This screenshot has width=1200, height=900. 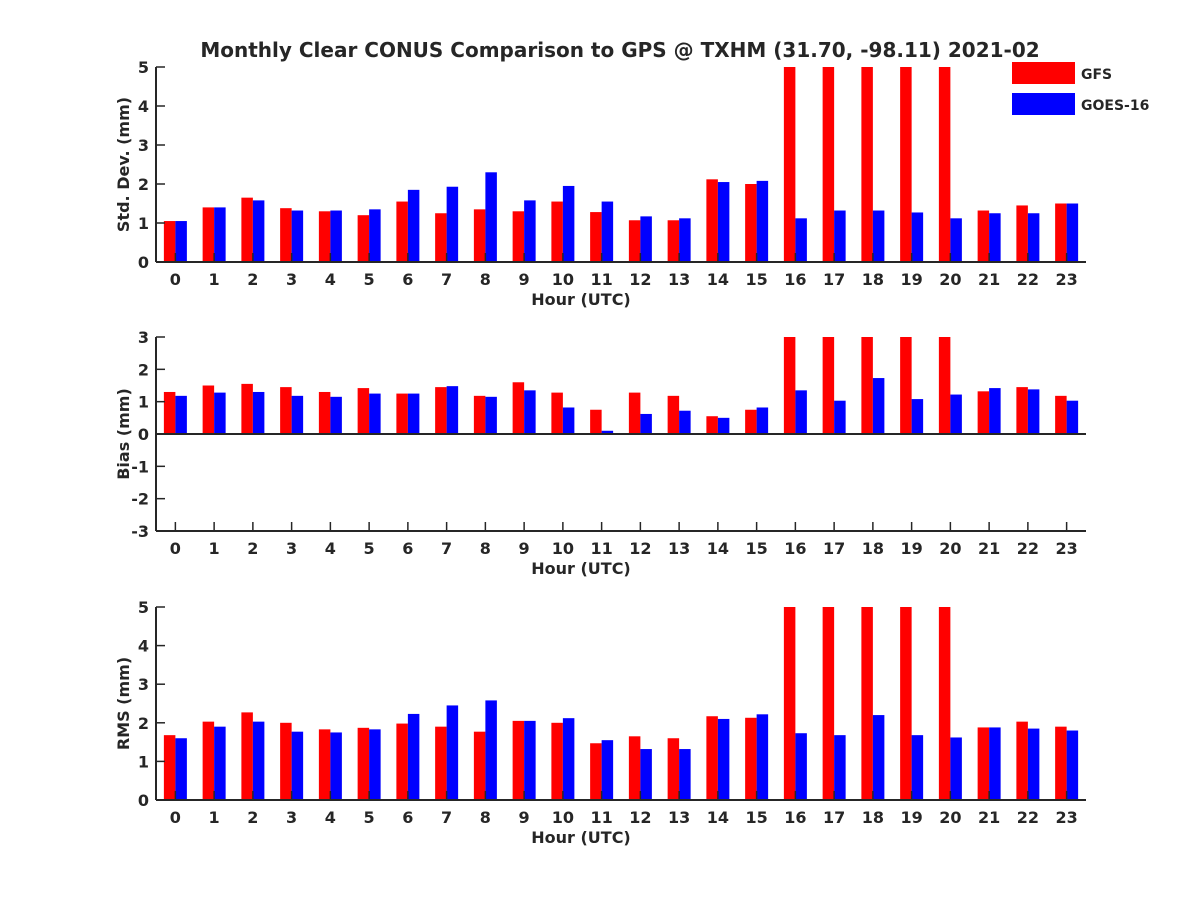 I want to click on x-tick-label: 4, so click(x=330, y=279).